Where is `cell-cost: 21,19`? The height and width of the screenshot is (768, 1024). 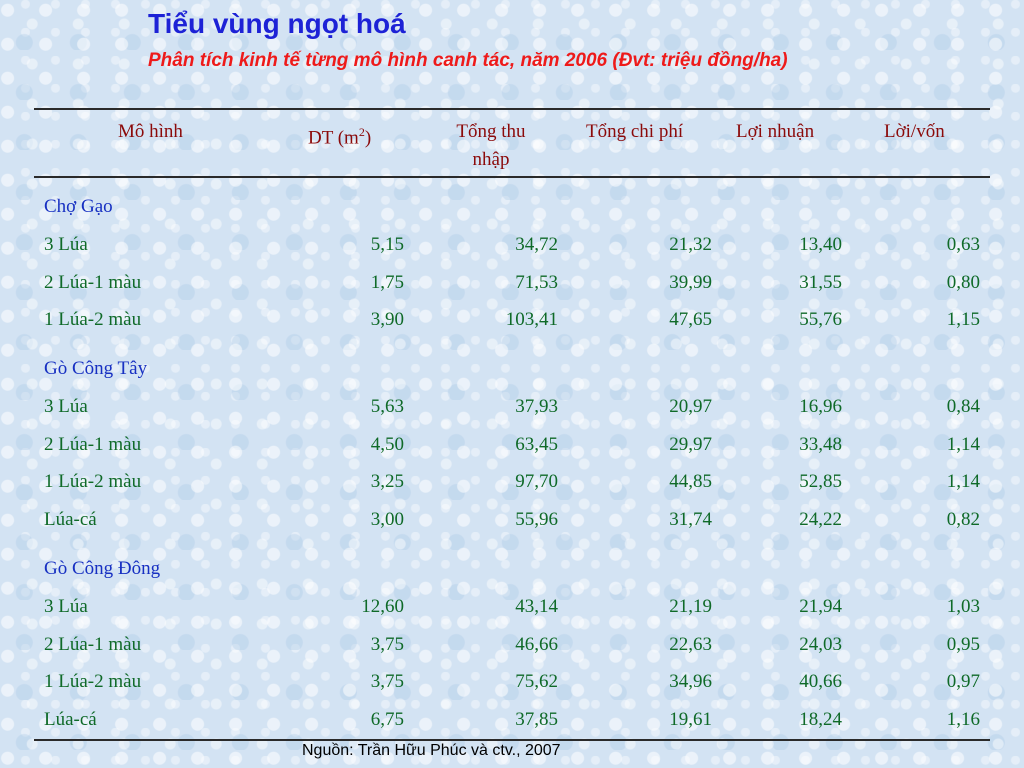 cell-cost: 21,19 is located at coordinates (690, 606).